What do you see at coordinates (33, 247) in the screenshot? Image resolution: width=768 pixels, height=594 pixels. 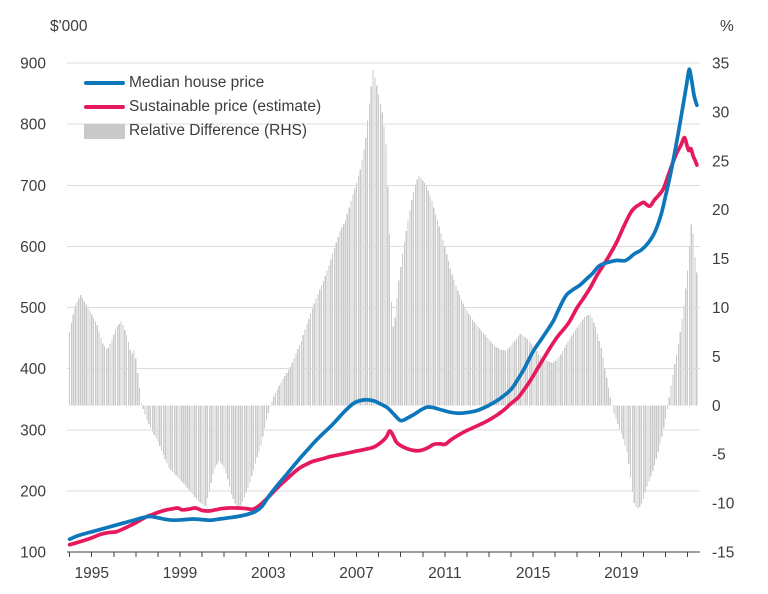 I see `svg-text: 600` at bounding box center [33, 247].